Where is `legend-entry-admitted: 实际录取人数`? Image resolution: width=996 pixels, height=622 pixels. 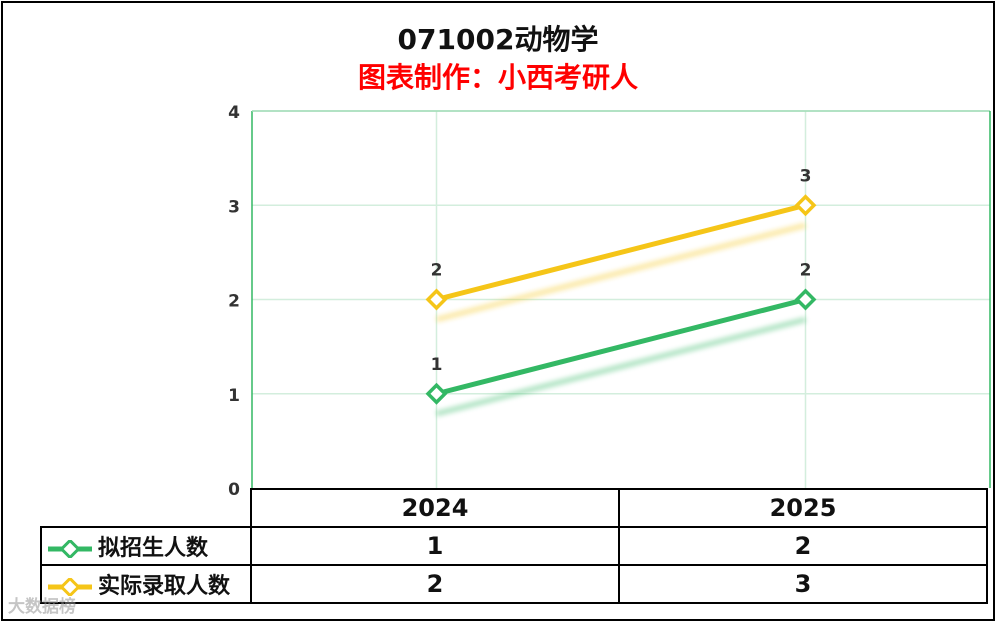
legend-entry-admitted: 实际录取人数 is located at coordinates (146, 584).